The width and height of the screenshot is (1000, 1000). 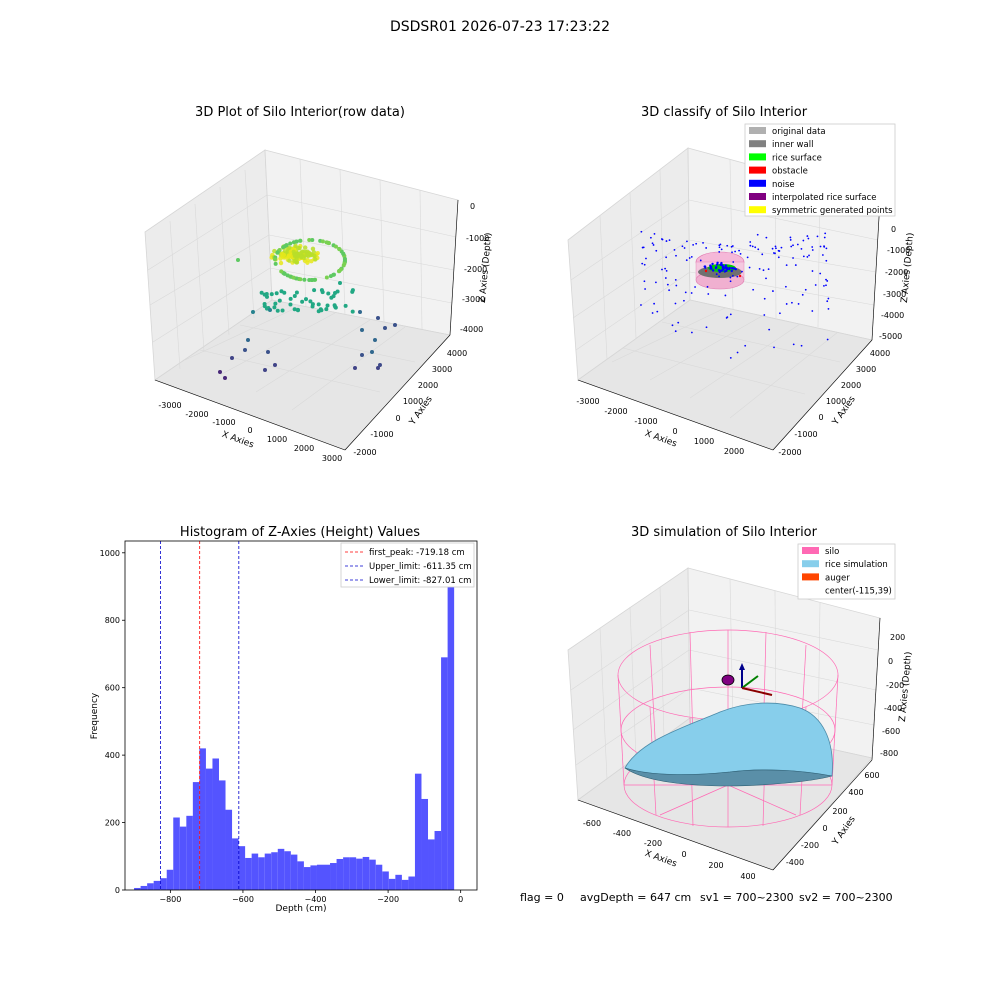 What do you see at coordinates (112, 755) in the screenshot?
I see `y-tick-label: 400` at bounding box center [112, 755].